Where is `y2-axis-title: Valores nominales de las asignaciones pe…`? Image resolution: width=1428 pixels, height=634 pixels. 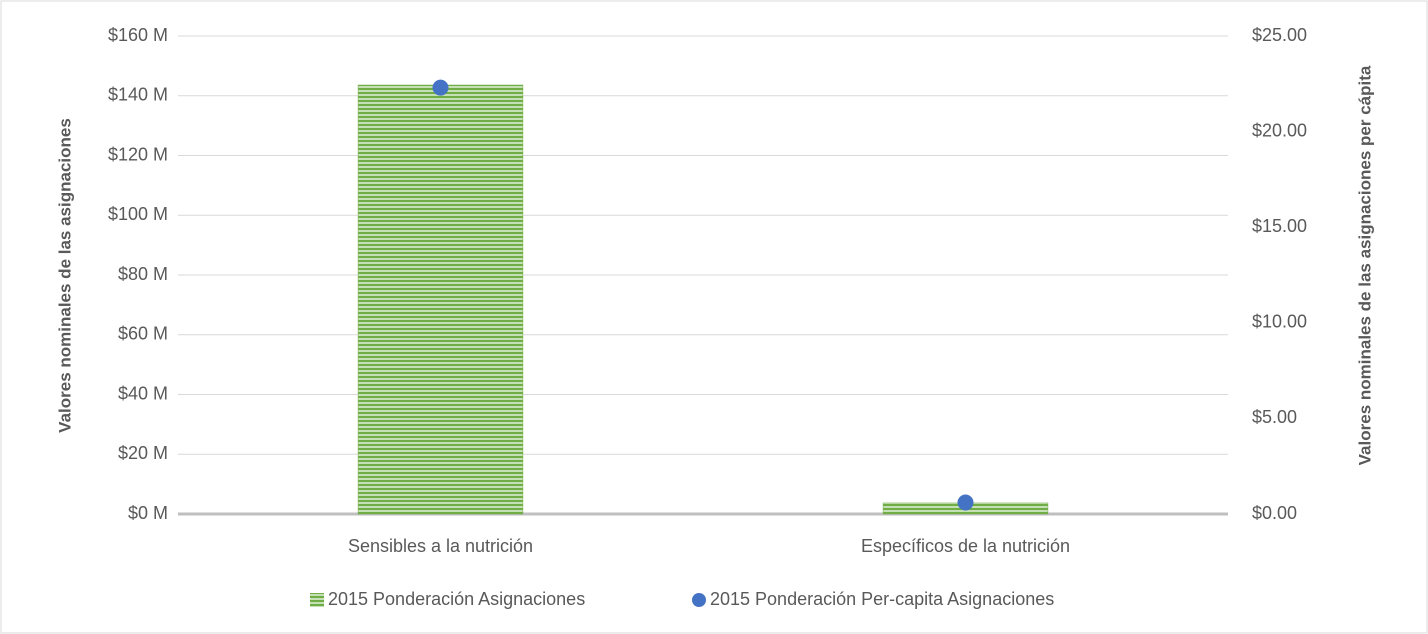
y2-axis-title: Valores nominales de las asignaciones pe… is located at coordinates (1365, 265).